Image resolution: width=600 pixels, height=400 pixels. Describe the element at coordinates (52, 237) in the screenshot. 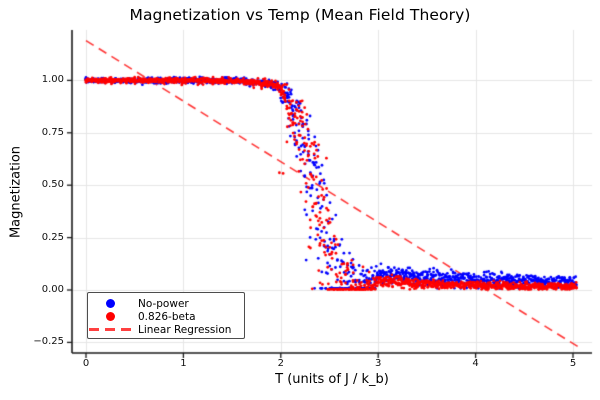

I see `y-tick-label: 0.25` at that location.